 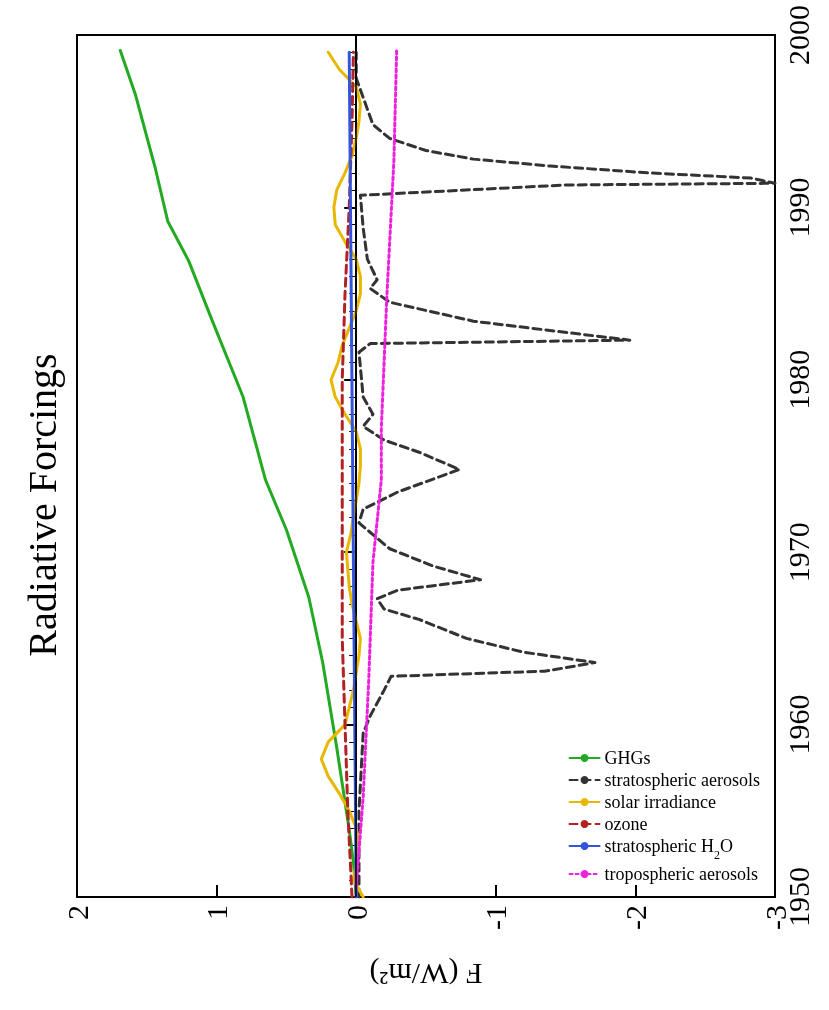 What do you see at coordinates (356, 912) in the screenshot?
I see `x-tick-label: 0` at bounding box center [356, 912].